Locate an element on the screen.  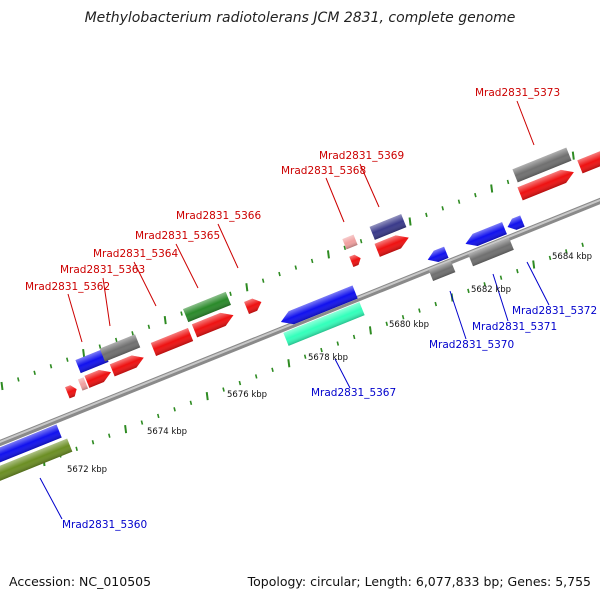
gene-5366-red-small is located at coordinates (254, 305).